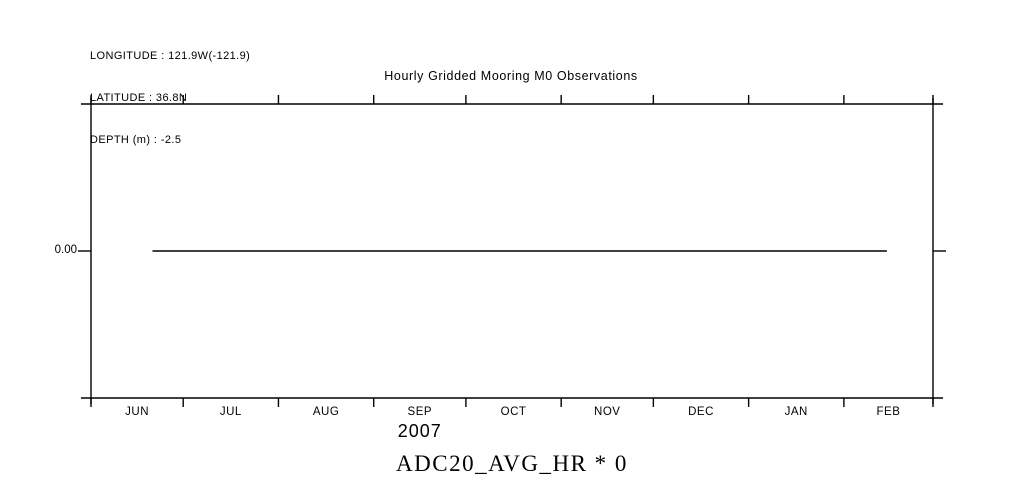 The height and width of the screenshot is (504, 1009). Describe the element at coordinates (137, 412) in the screenshot. I see `x-tick-label-jun: JUN` at that location.